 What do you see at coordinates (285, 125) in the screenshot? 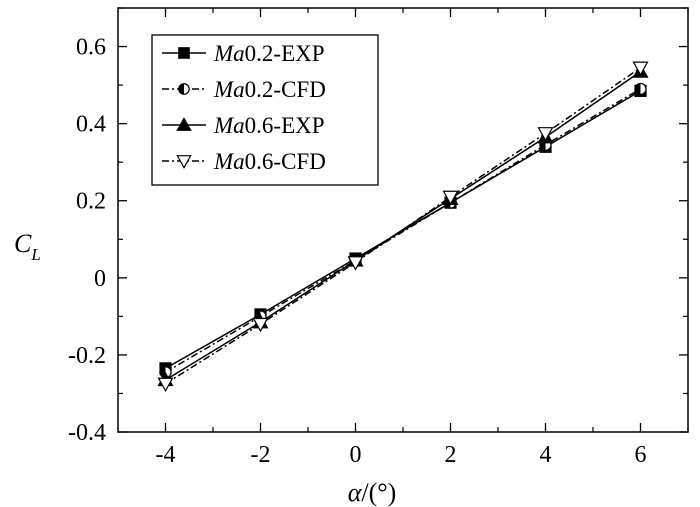
I see `legend-label-rest: 0.6-EXP` at bounding box center [285, 125].